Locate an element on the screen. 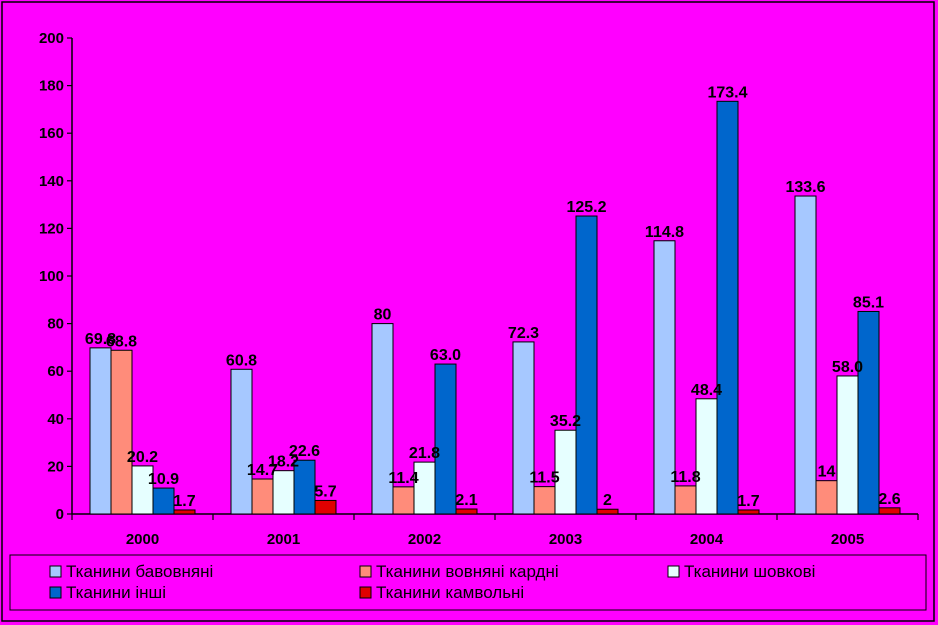 This screenshot has width=938, height=625. data-label: 21.8 is located at coordinates (424, 453).